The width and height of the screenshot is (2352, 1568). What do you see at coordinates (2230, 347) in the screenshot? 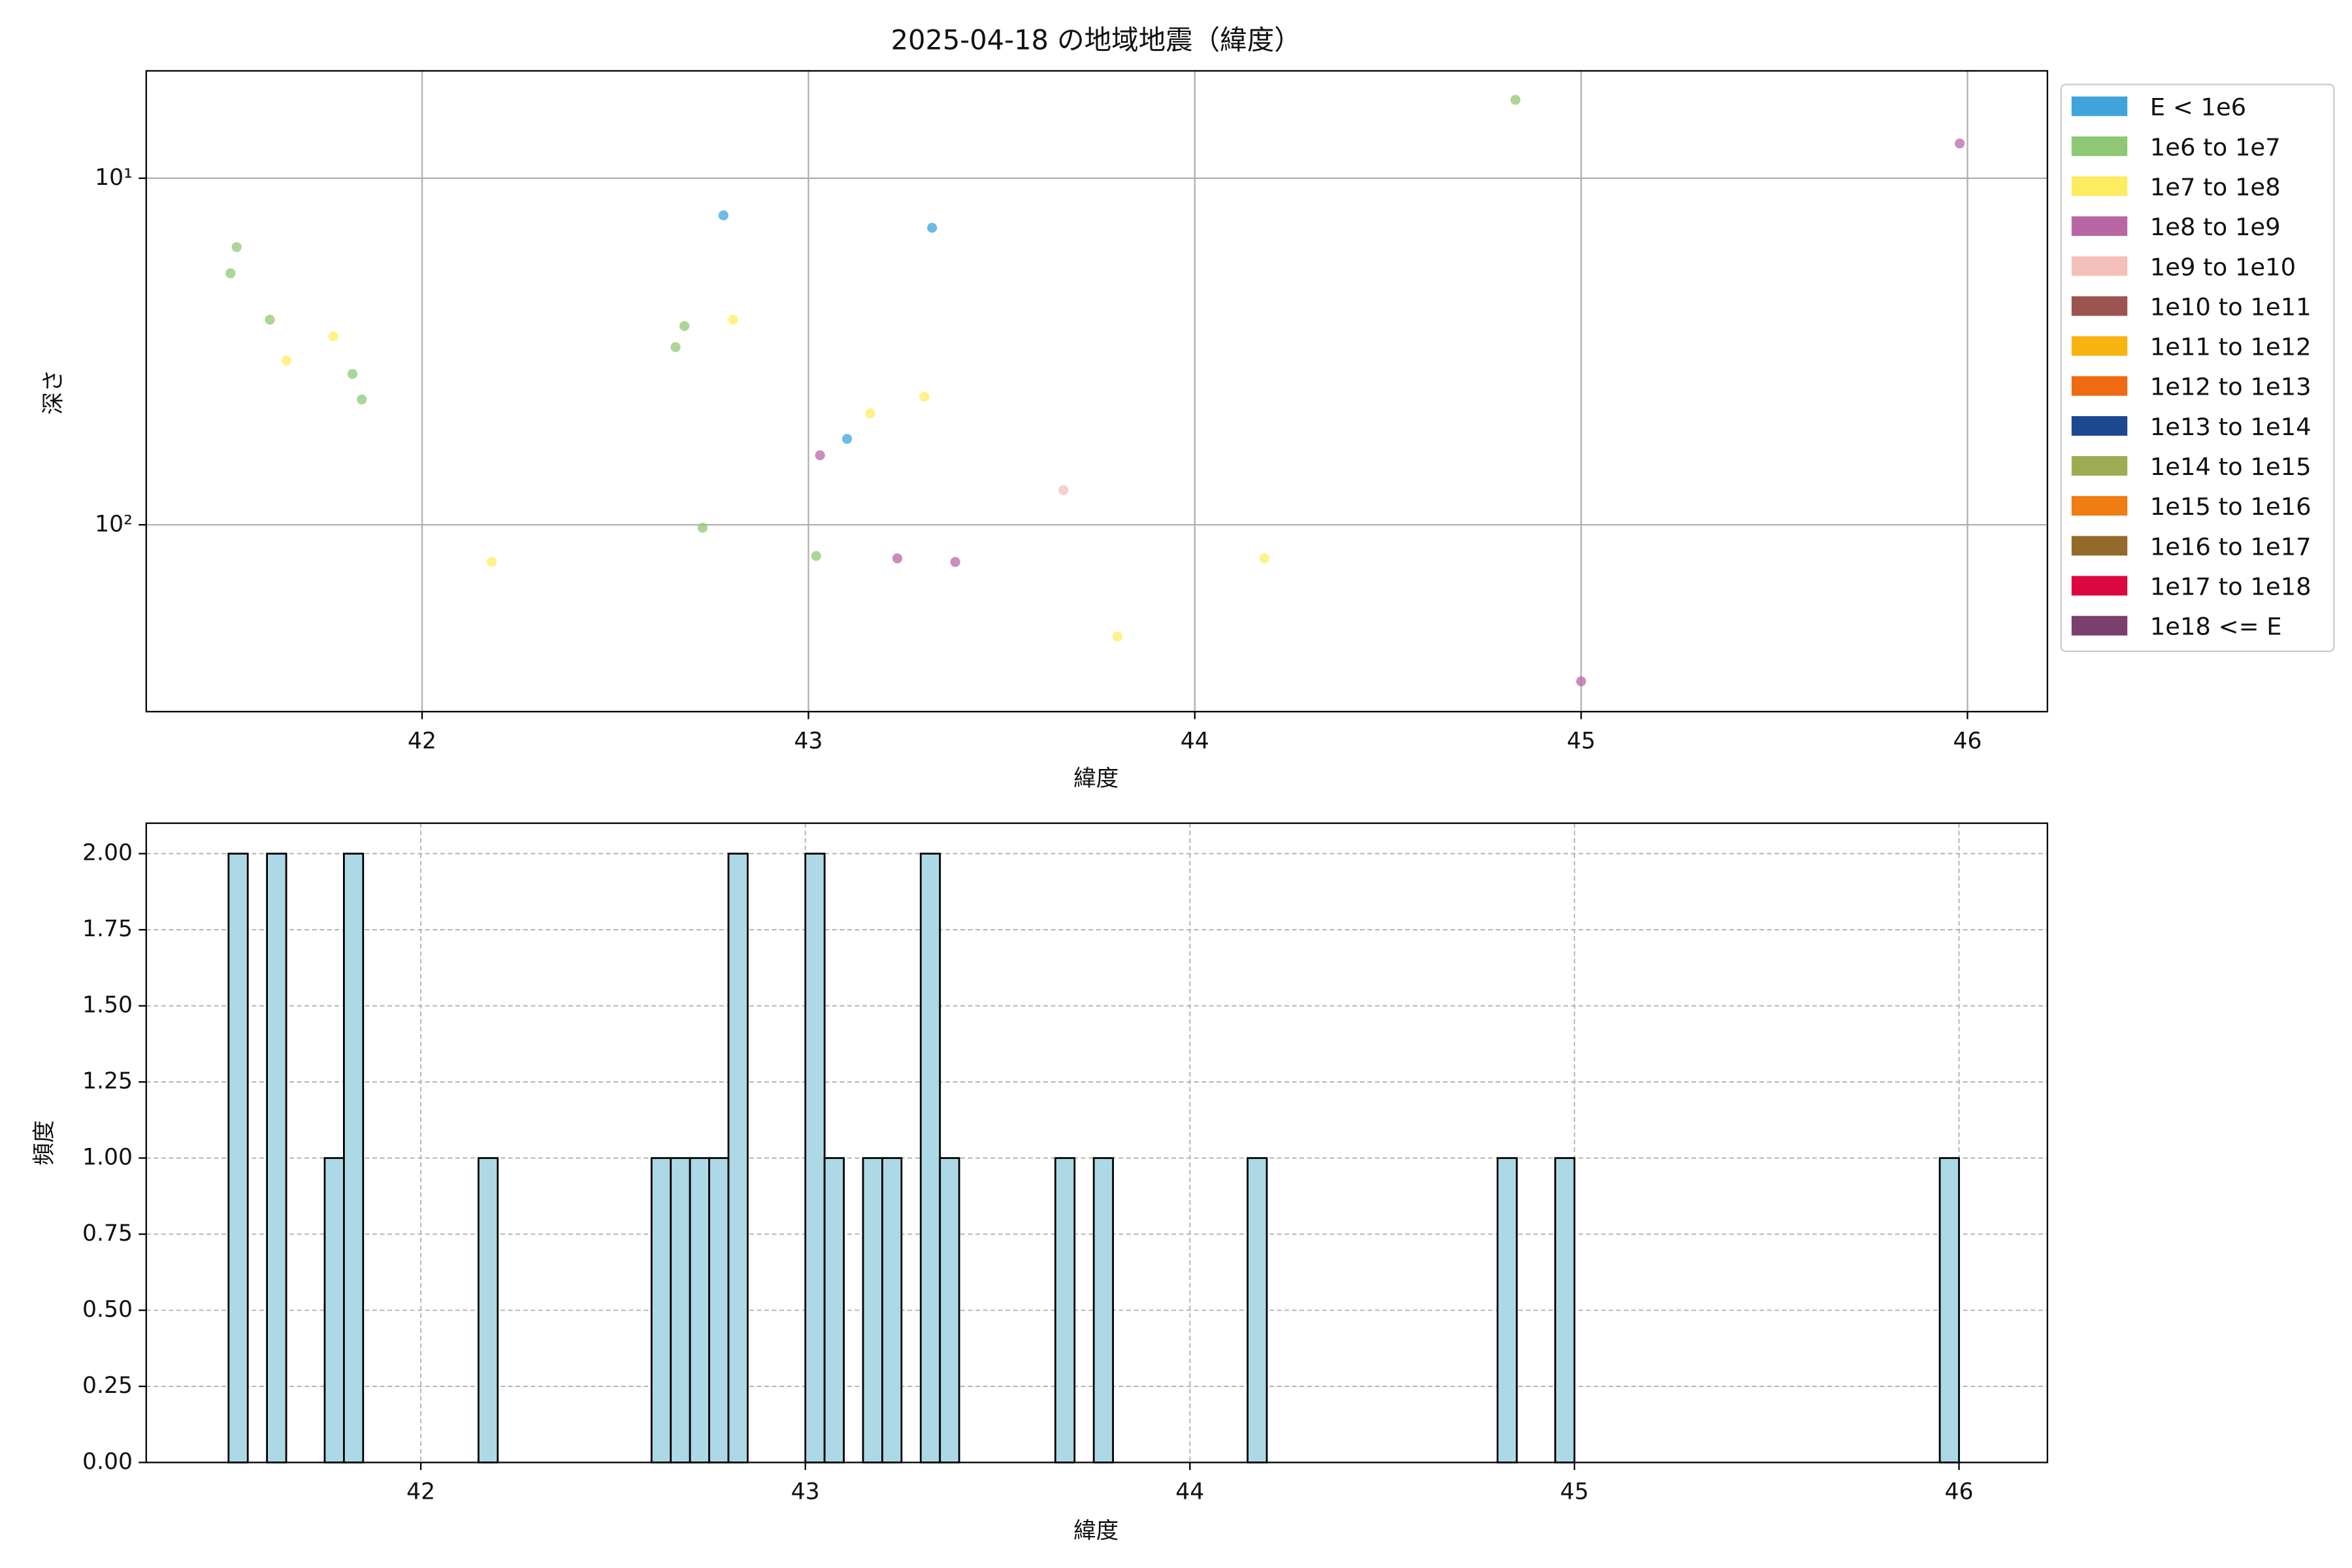
I see `legend-label: 1e11 to 1e12` at bounding box center [2230, 347].